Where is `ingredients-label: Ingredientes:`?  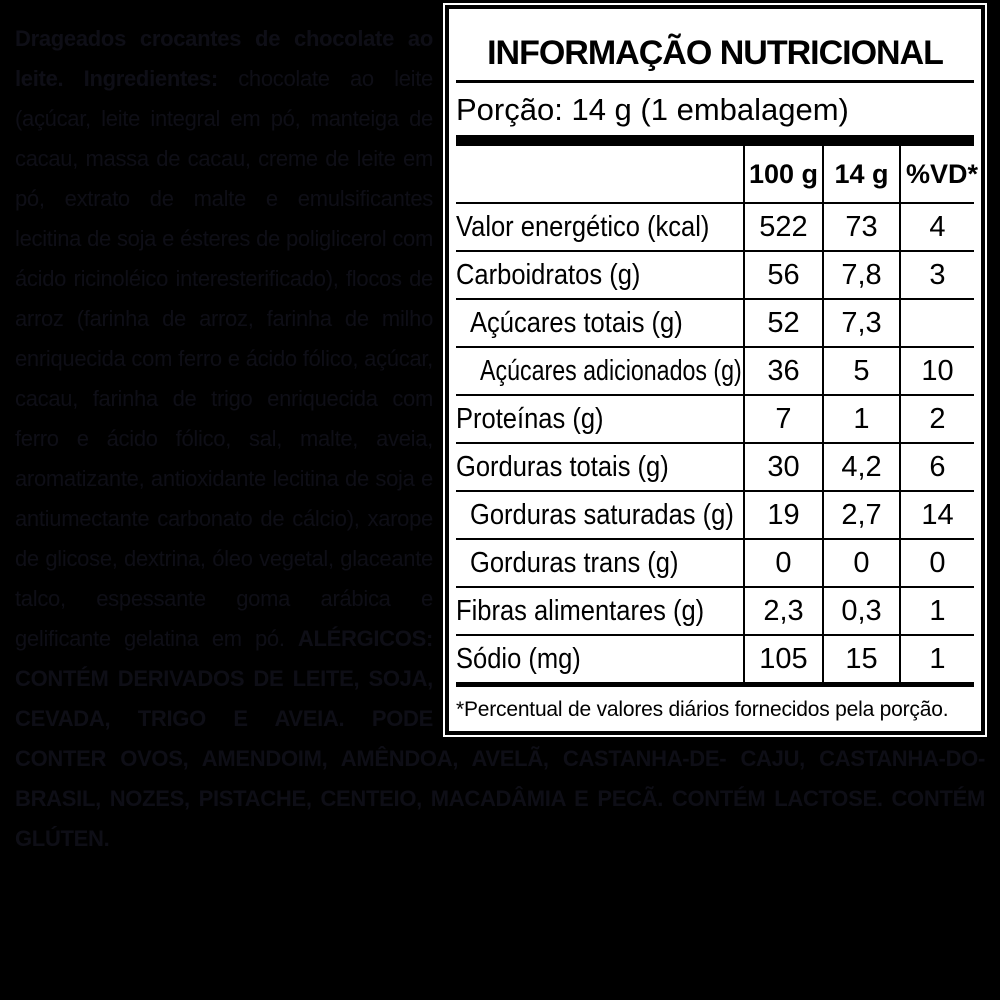
ingredients-label: Ingredientes: is located at coordinates (161, 78).